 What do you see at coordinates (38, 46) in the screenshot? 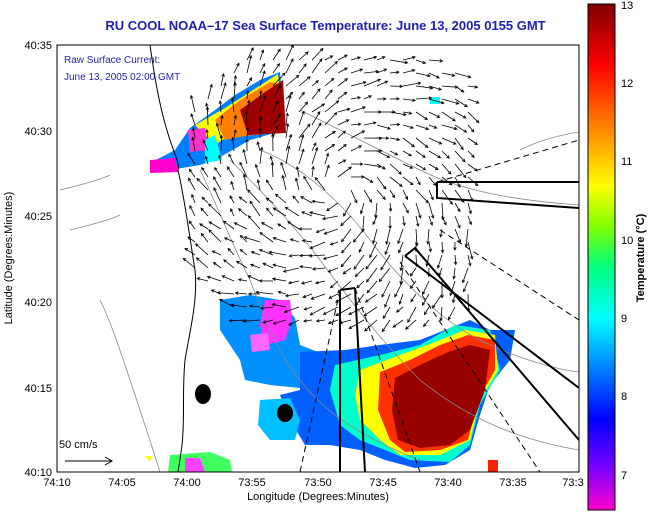
I see `y-tick-label: 40:35` at bounding box center [38, 46].